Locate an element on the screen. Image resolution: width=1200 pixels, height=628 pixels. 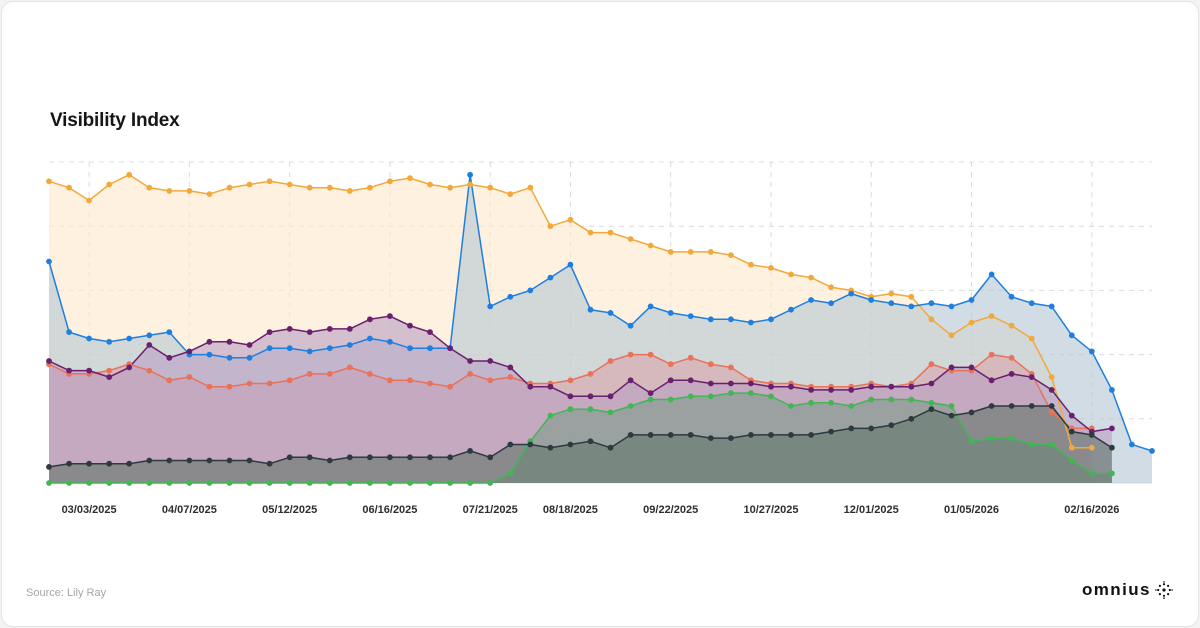
x-tick-label: 06/16/2025 is located at coordinates (389, 510).